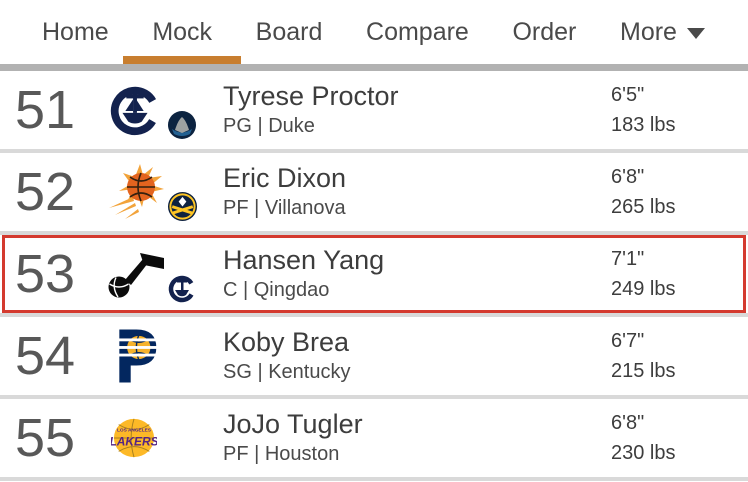 The image size is (748, 482). What do you see at coordinates (304, 260) in the screenshot?
I see `player-name: Hansen Yang` at bounding box center [304, 260].